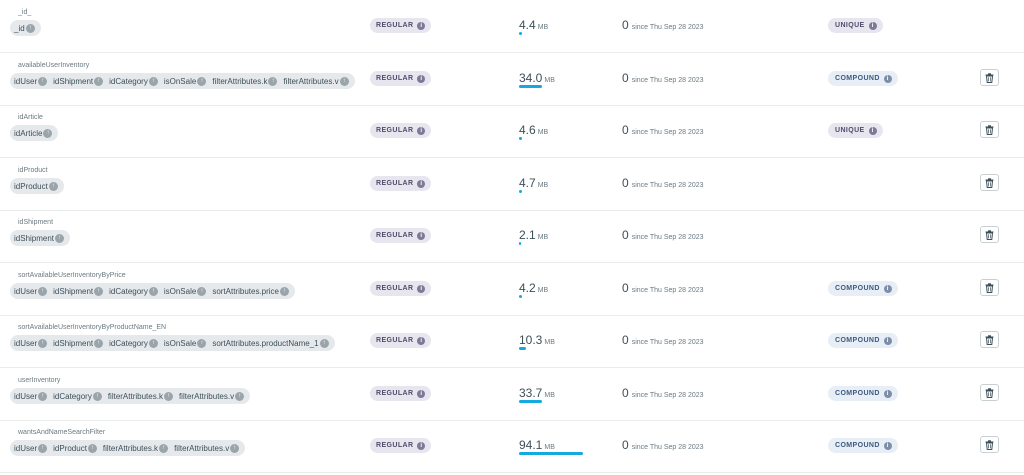  I want to click on index-field-label: idCategory, so click(128, 291).